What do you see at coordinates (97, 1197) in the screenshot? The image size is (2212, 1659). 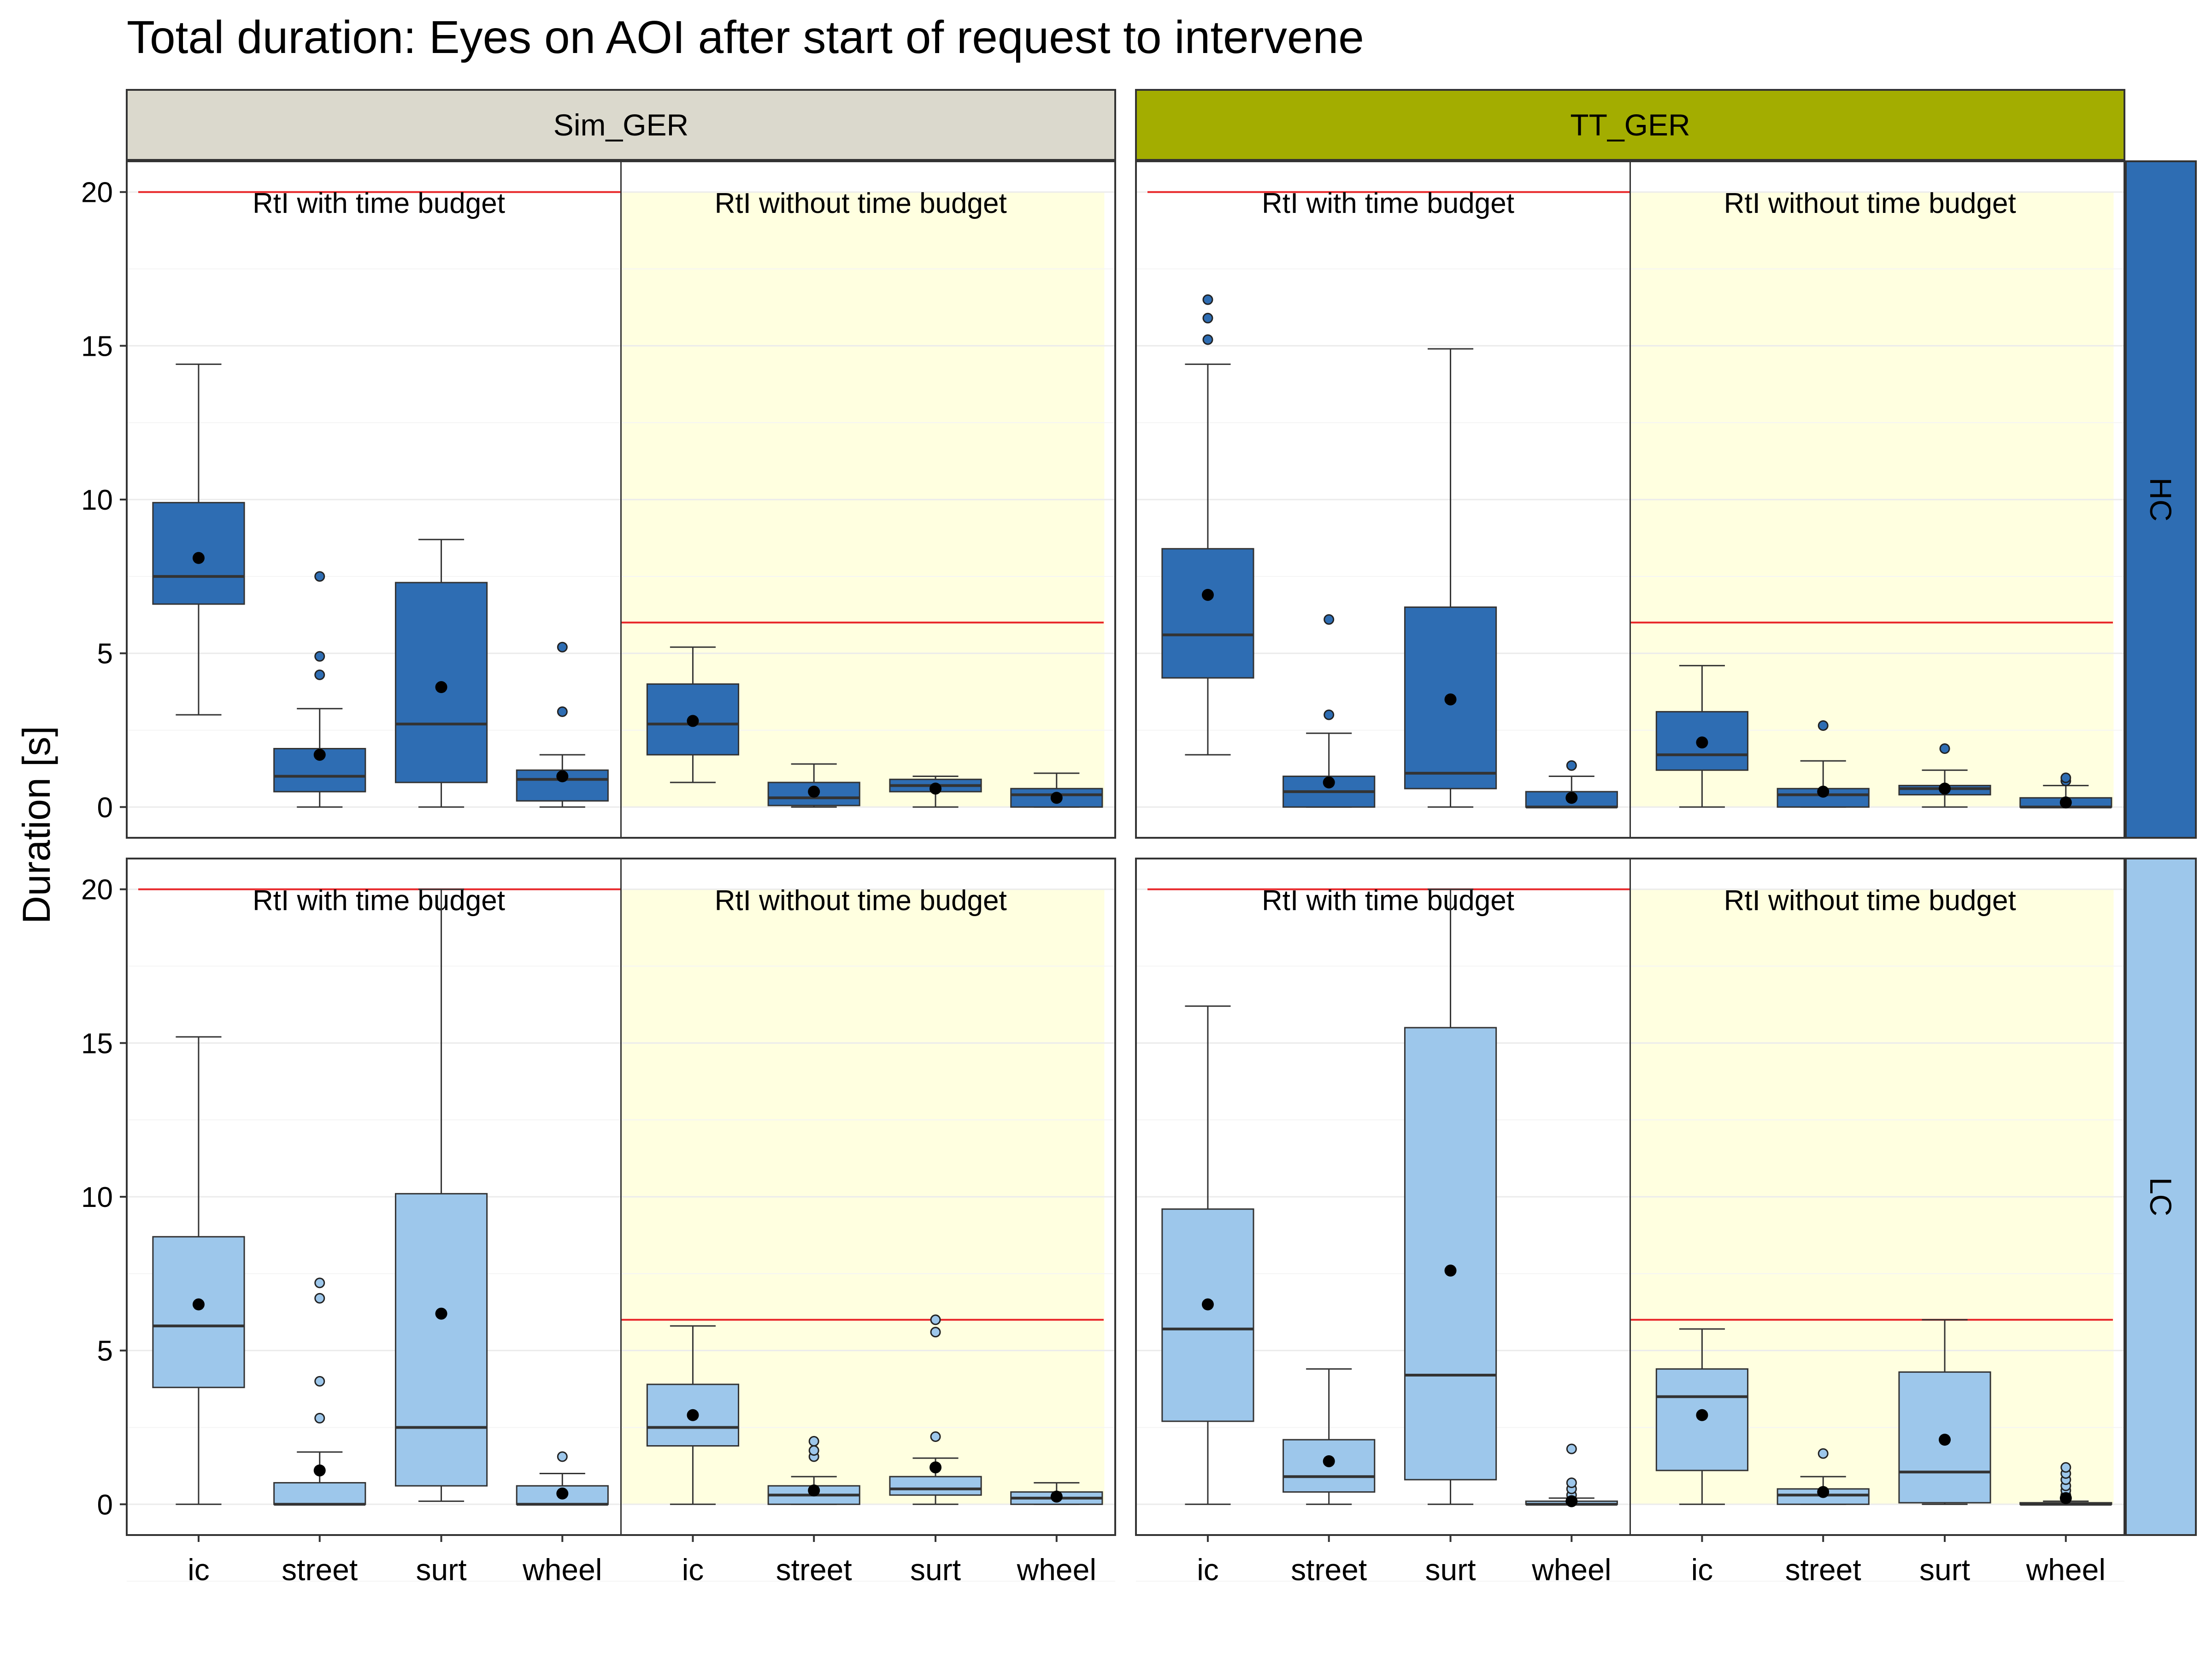 I see `y-tick-label: 10` at bounding box center [97, 1197].